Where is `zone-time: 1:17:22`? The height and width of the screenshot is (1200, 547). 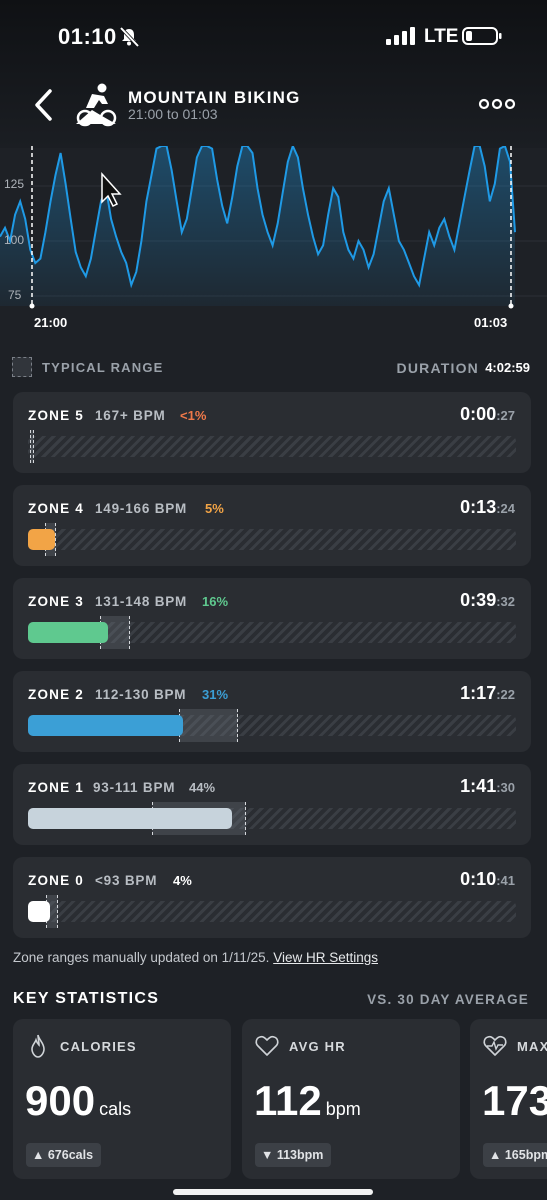 zone-time: 1:17:22 is located at coordinates (487, 693).